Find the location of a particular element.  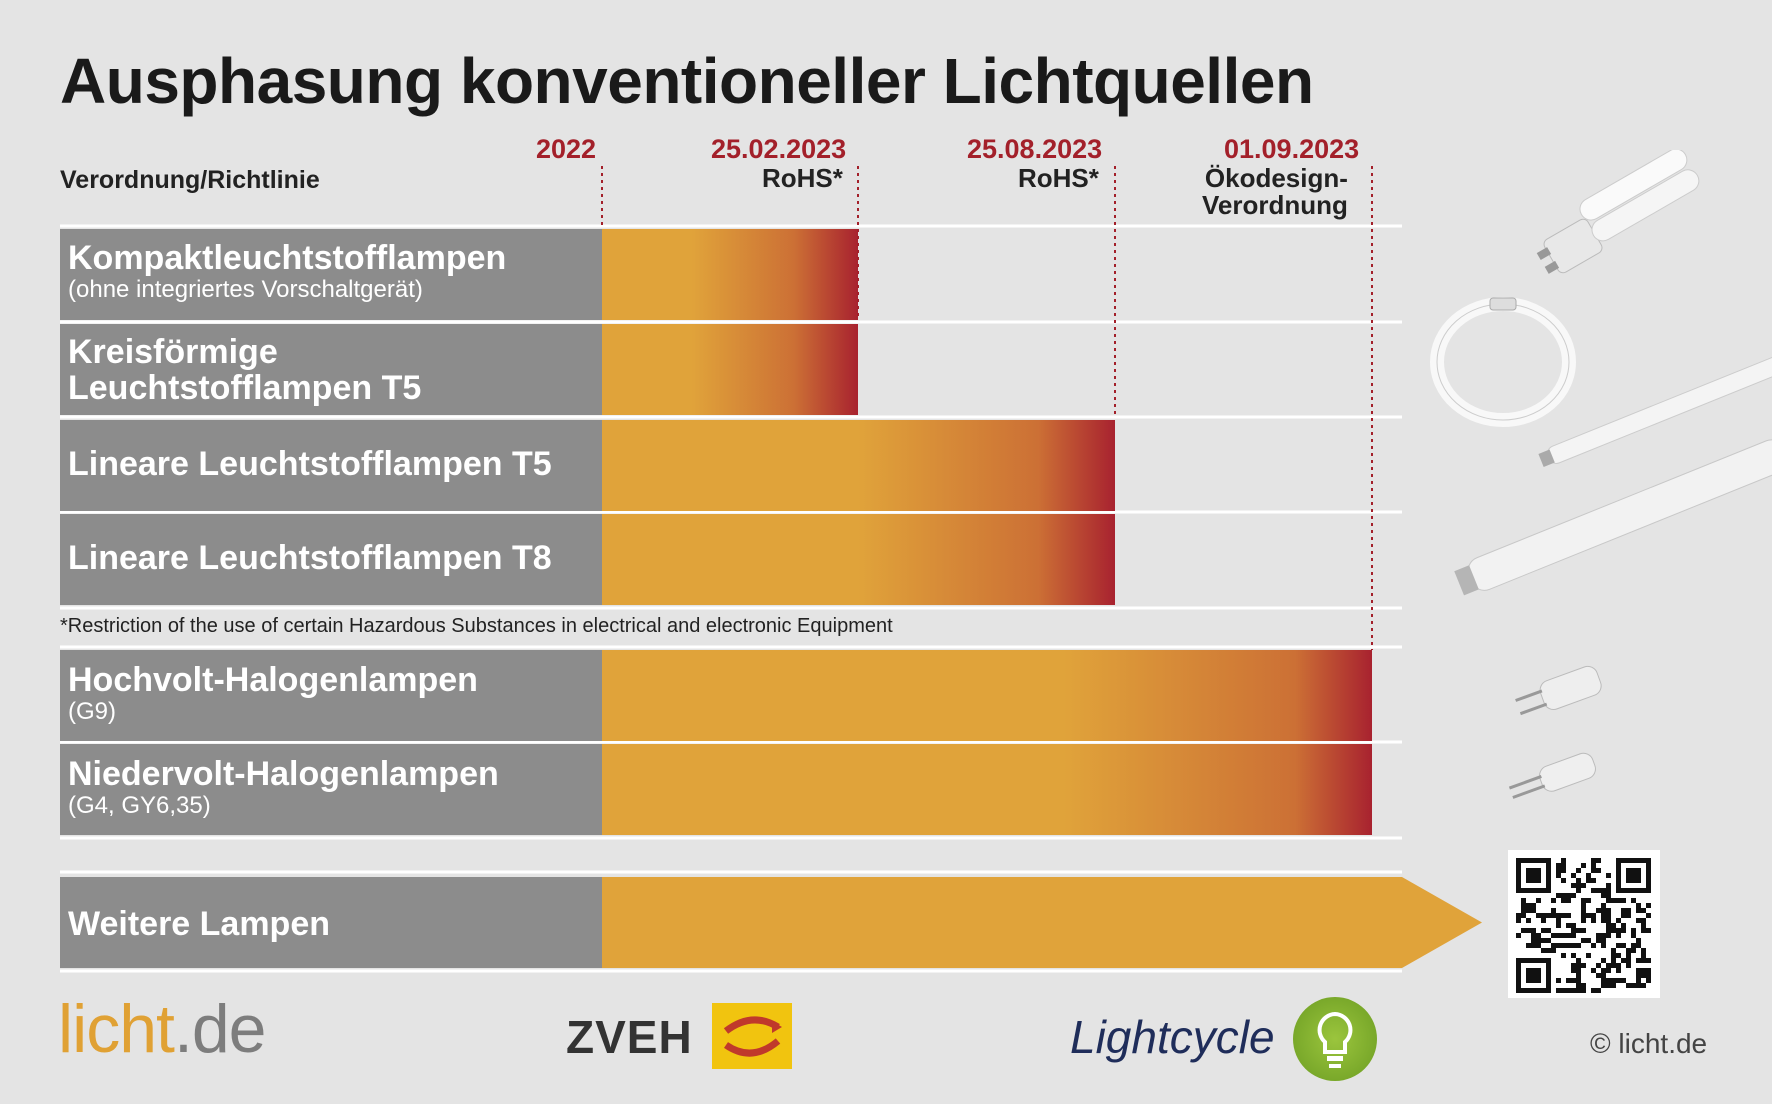

milestone-date-1: 25.02.2023 is located at coordinates (779, 149).